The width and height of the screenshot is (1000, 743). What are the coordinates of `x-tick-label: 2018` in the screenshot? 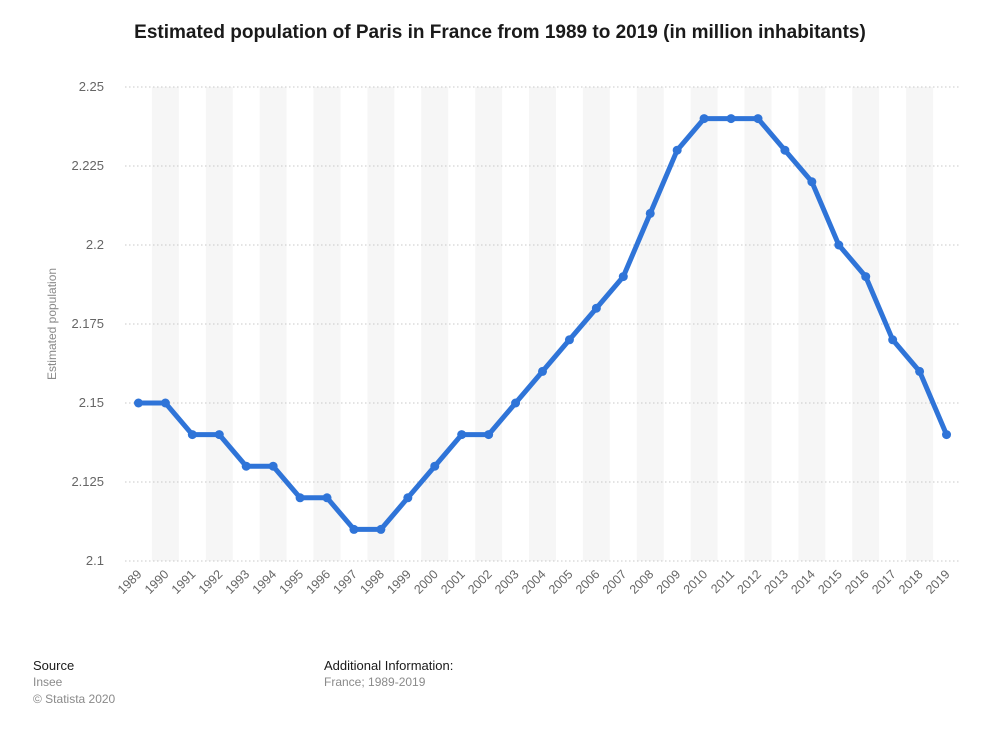 It's located at (911, 582).